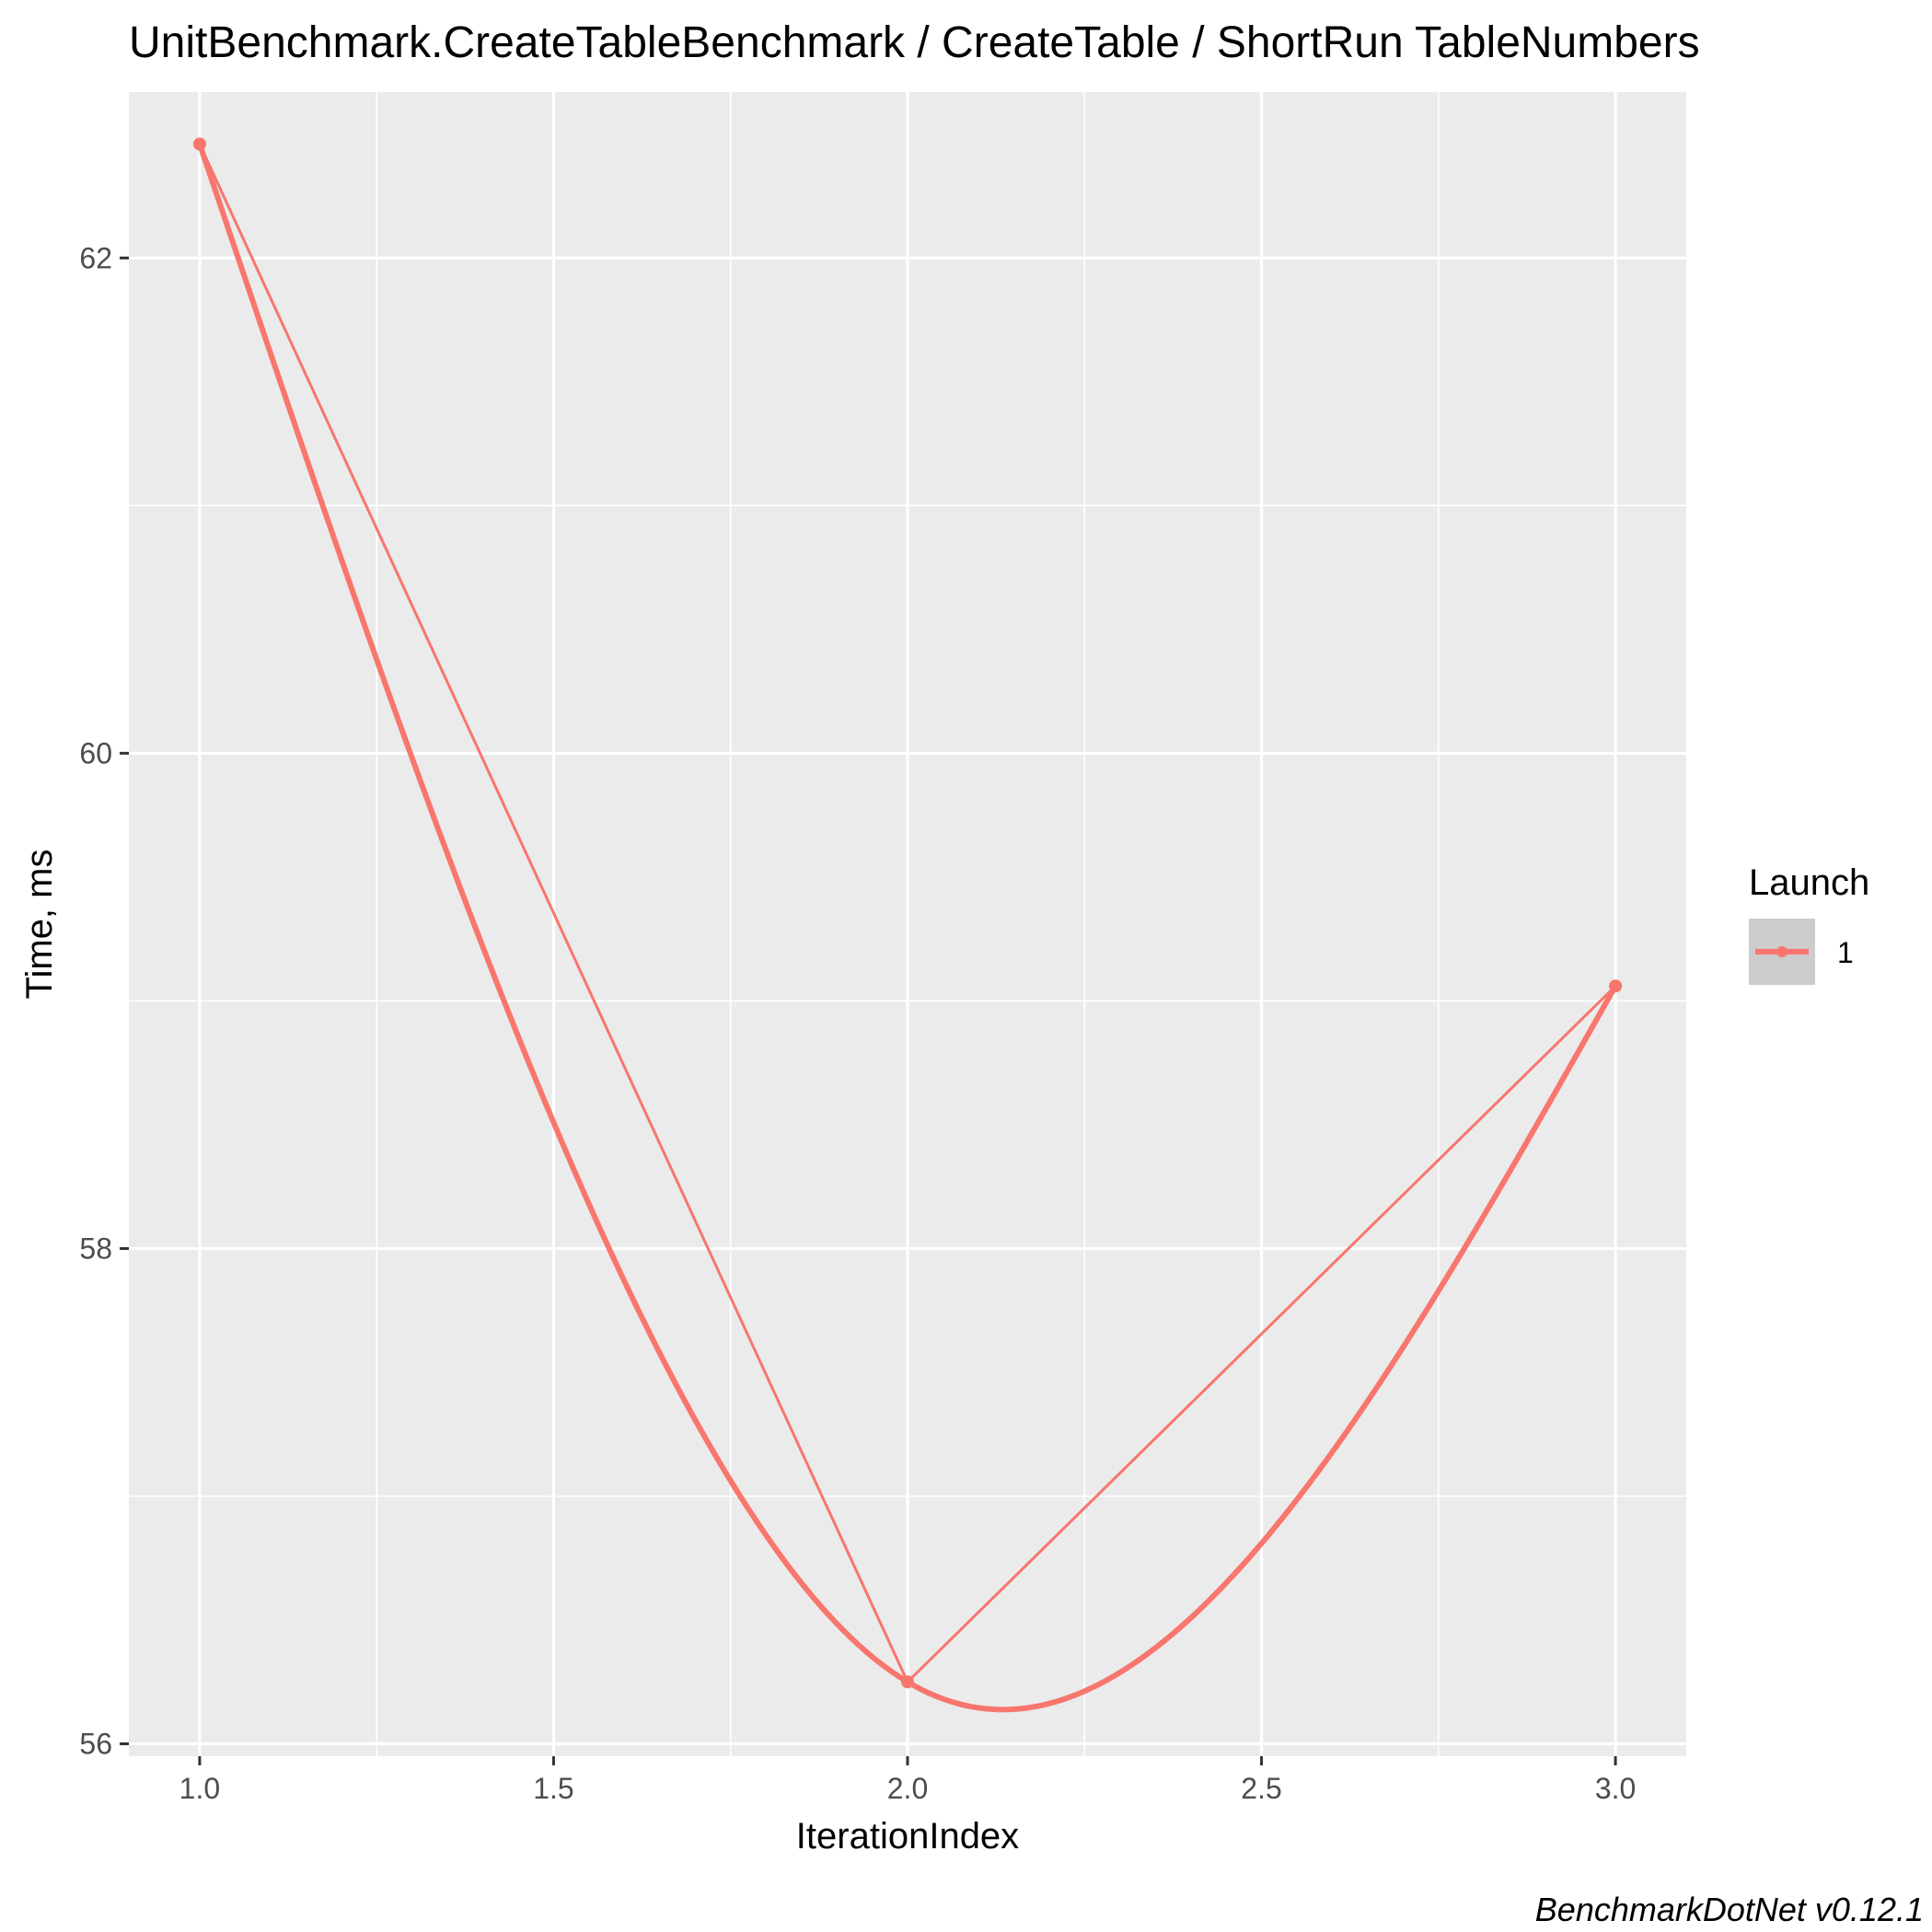 This screenshot has width=1932, height=1932. I want to click on y-tick-label: 60, so click(96, 752).